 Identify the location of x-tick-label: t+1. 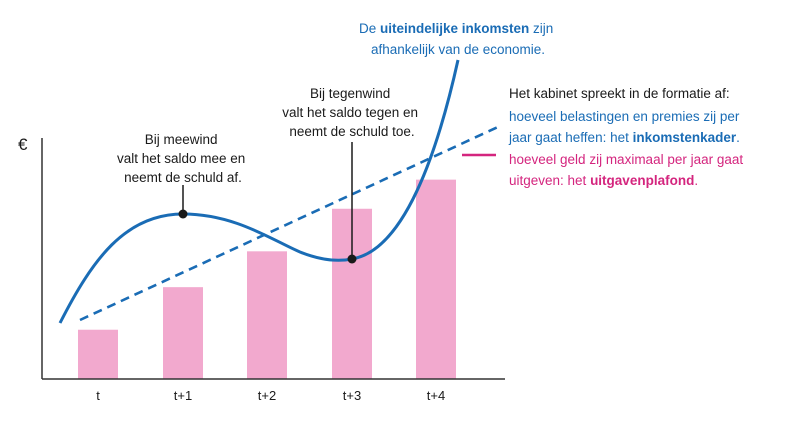
(183, 395).